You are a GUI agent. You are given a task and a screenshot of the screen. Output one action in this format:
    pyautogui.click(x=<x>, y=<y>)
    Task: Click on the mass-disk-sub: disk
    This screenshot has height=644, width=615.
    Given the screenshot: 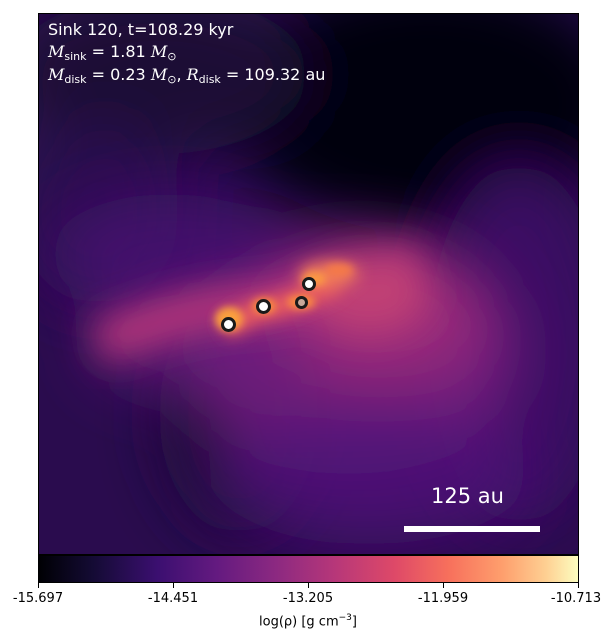 What is the action you would take?
    pyautogui.click(x=75, y=79)
    